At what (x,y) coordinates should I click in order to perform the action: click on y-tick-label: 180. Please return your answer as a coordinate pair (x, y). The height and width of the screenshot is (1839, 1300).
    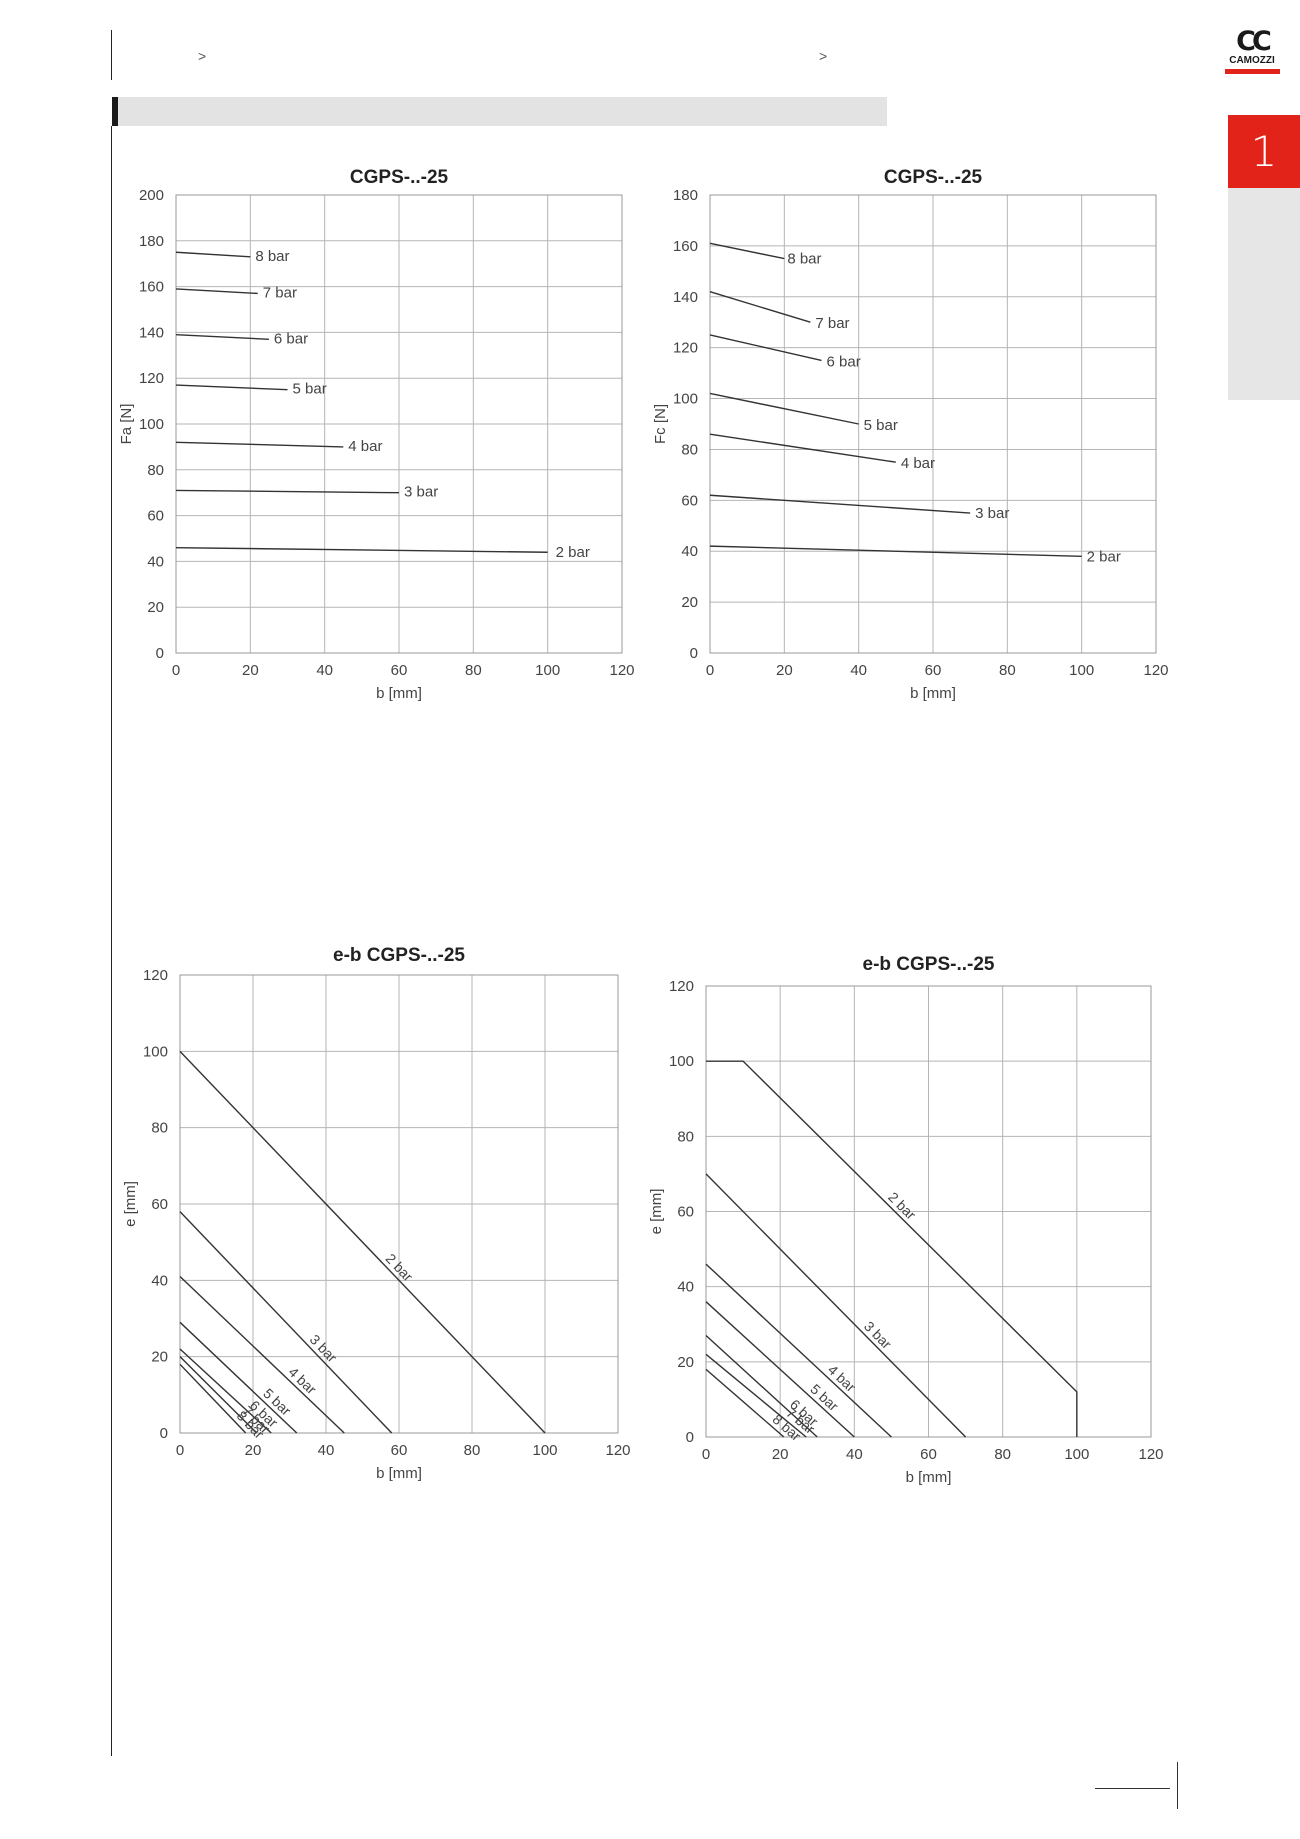
    Looking at the image, I should click on (151, 241).